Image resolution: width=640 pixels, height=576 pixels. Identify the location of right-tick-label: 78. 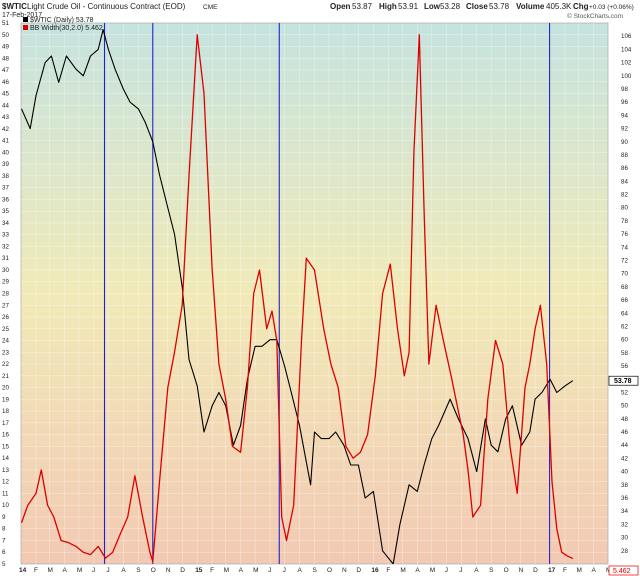
(624, 221).